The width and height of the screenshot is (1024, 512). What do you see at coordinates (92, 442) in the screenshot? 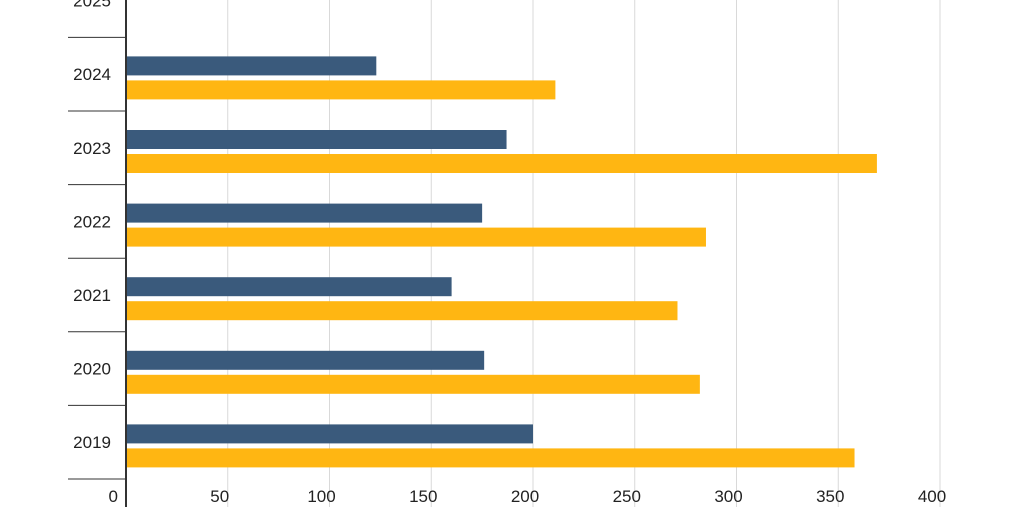
I see `y-tick-label: 2019` at bounding box center [92, 442].